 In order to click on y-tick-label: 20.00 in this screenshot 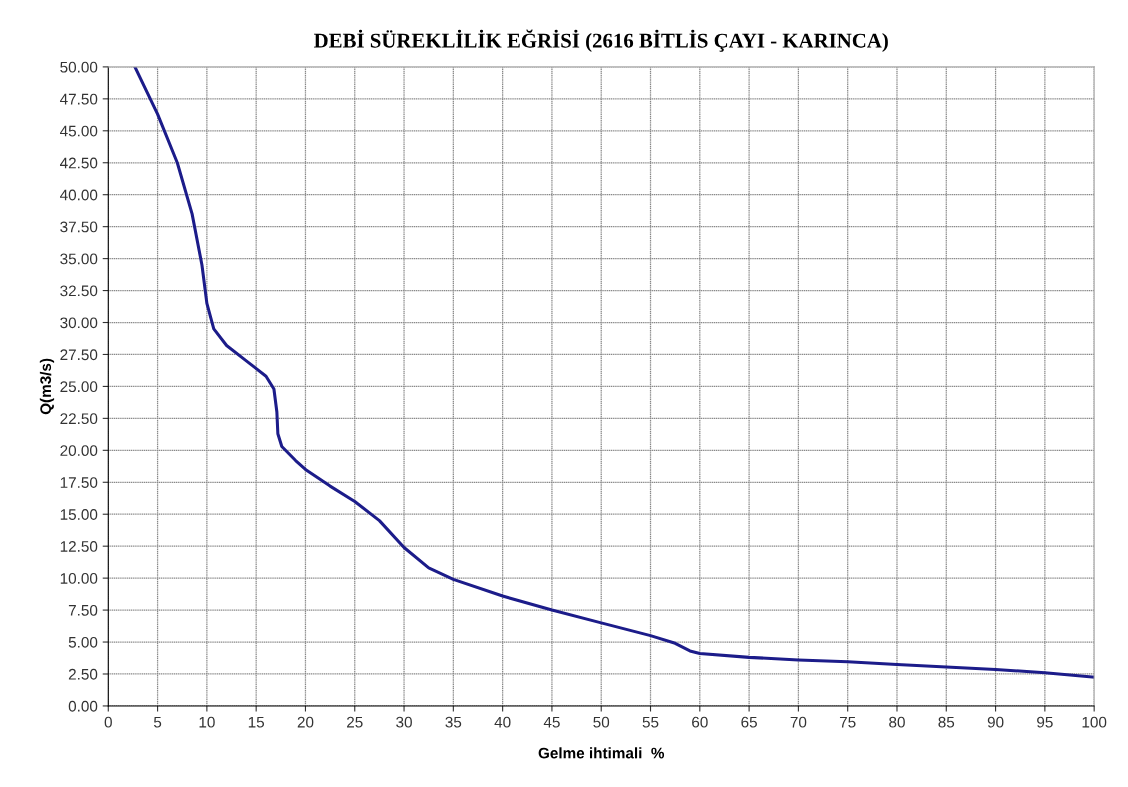, I will do `click(79, 451)`.